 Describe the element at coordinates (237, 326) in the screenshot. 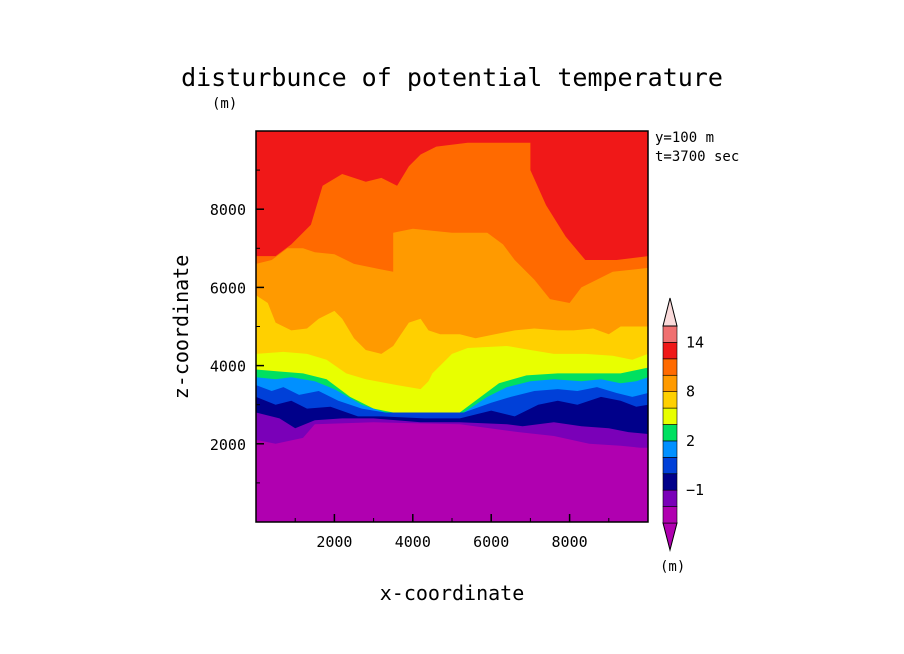

I see `y-axis: 2000 4000 6000 8000` at that location.